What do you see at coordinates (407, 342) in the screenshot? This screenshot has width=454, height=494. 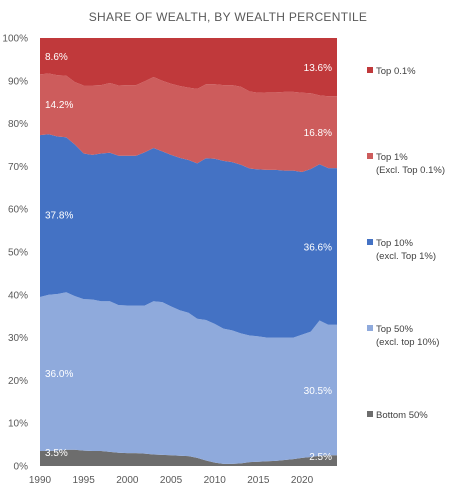 I see `legend-label-top50: (excl. top 10%)` at bounding box center [407, 342].